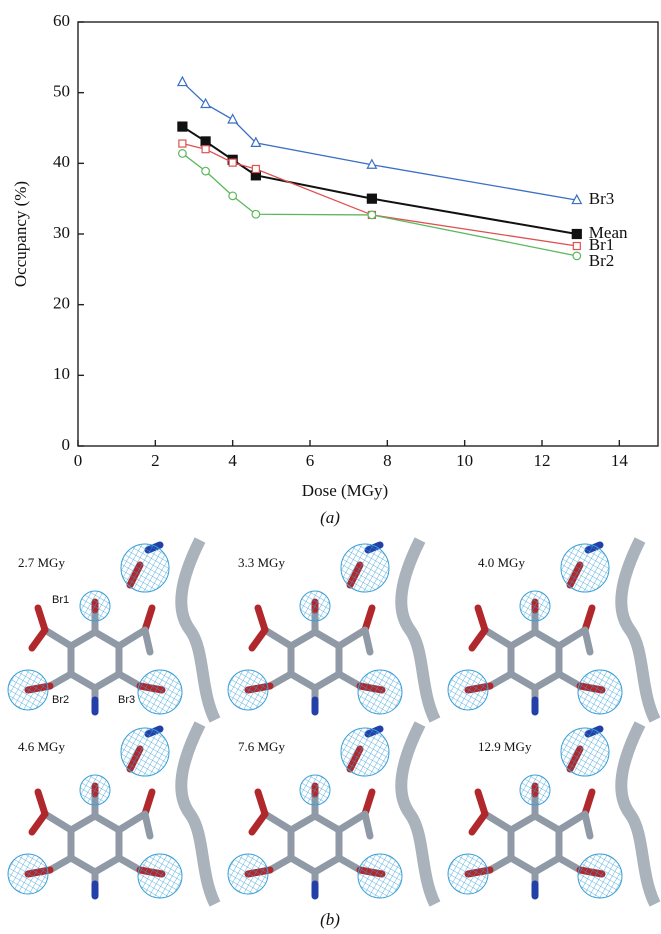  I want to click on series-label: Br1, so click(602, 244).